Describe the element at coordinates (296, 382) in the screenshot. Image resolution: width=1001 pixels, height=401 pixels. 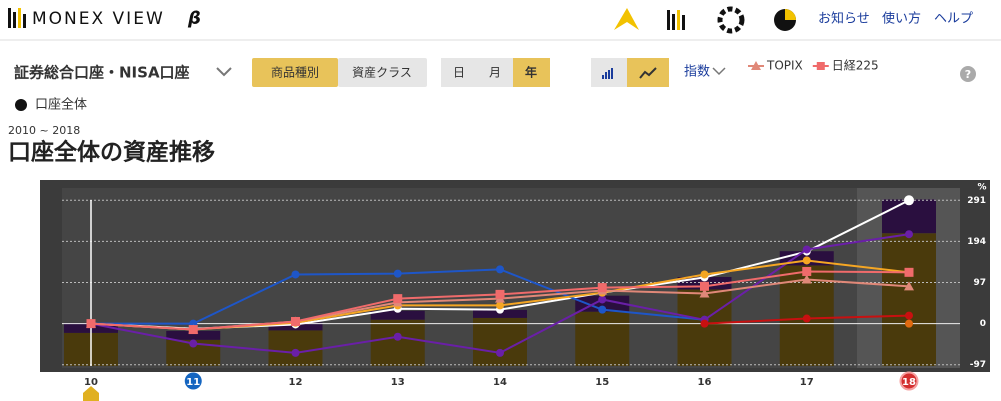
I see `x-tick-label: 12` at that location.